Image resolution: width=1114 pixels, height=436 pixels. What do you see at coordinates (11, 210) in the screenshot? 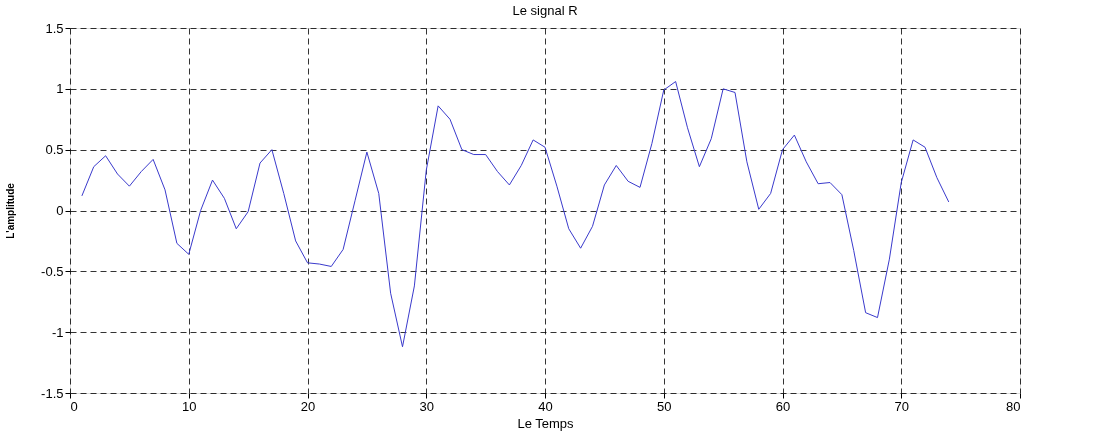
I see `y-axis-title: L'amplitude` at bounding box center [11, 210].